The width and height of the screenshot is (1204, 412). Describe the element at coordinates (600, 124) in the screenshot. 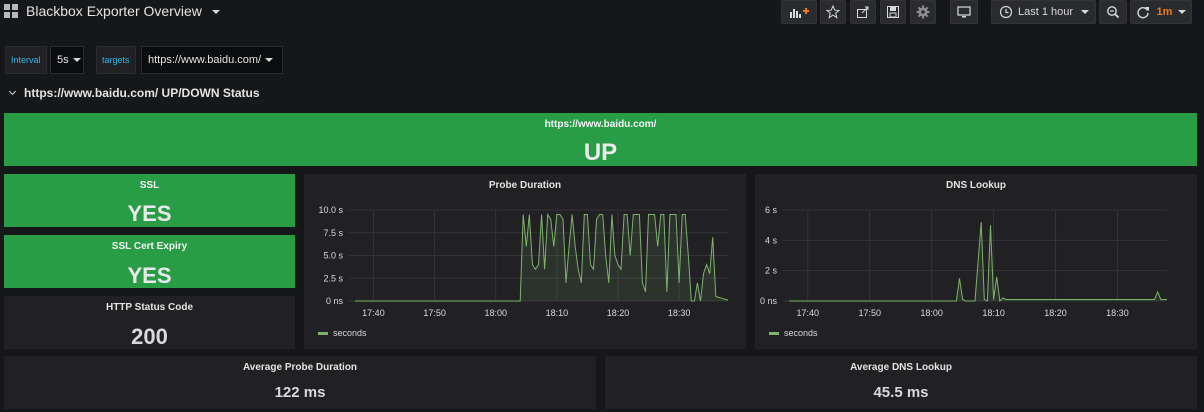

I see `panel-title: https://www.baidu.com/` at that location.